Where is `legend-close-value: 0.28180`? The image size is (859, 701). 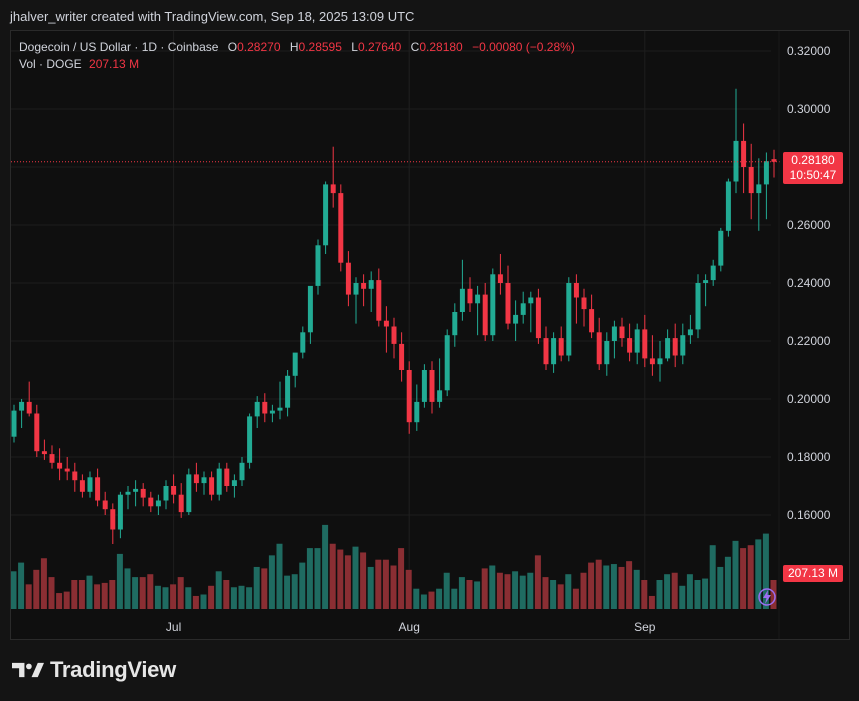
legend-close-value: 0.28180 is located at coordinates (441, 47).